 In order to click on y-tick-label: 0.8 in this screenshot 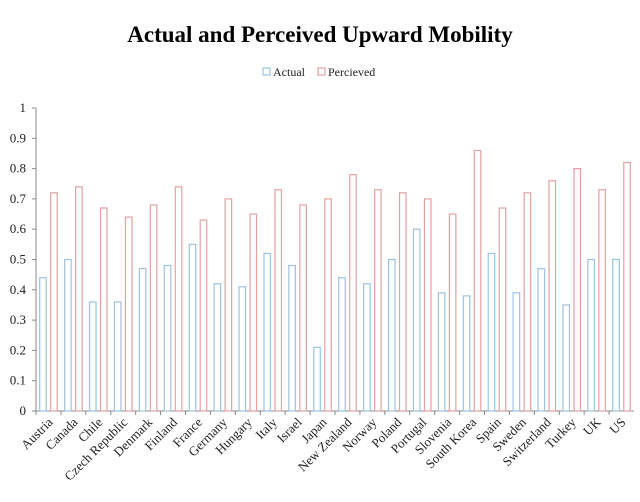, I will do `click(18, 168)`.